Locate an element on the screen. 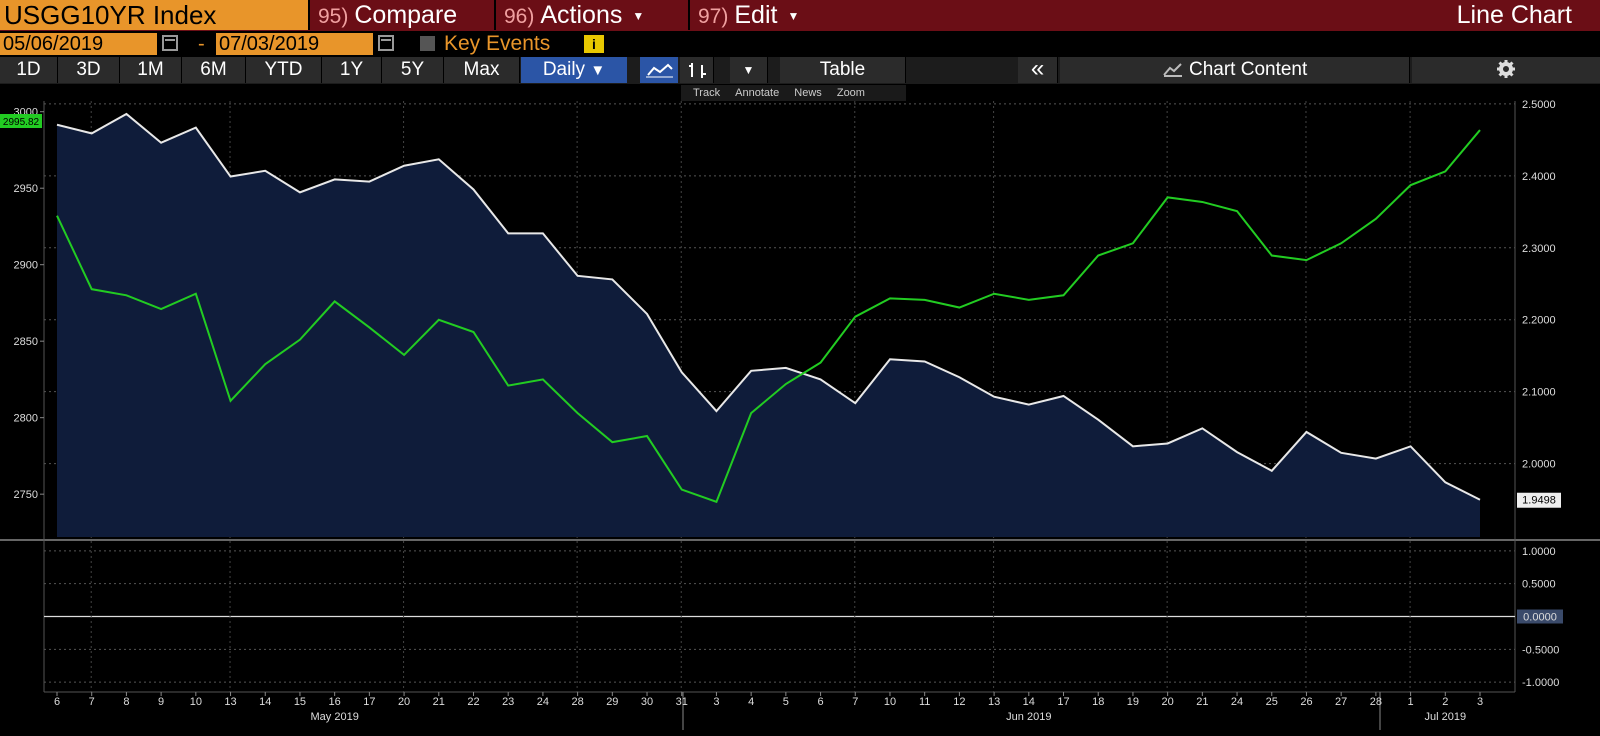 This screenshot has height=736, width=1600. month-label: Jul 2019 is located at coordinates (1445, 717).